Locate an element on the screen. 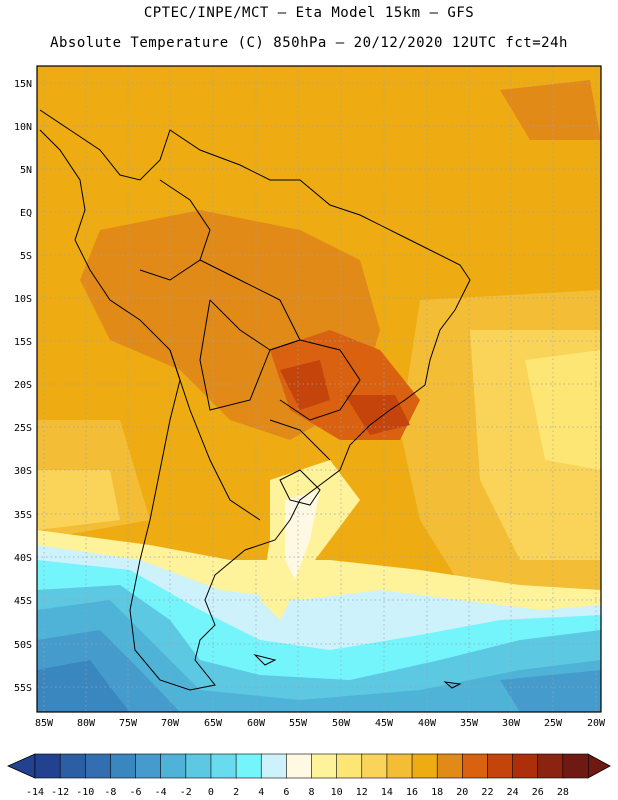 The height and width of the screenshot is (800, 618). lon-label: 85W is located at coordinates (44, 723).